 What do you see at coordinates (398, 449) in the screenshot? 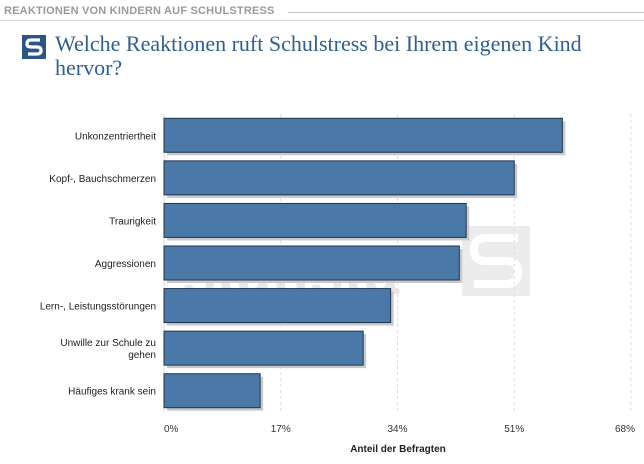
I see `x-axis-title: Anteil der Befragten` at bounding box center [398, 449].